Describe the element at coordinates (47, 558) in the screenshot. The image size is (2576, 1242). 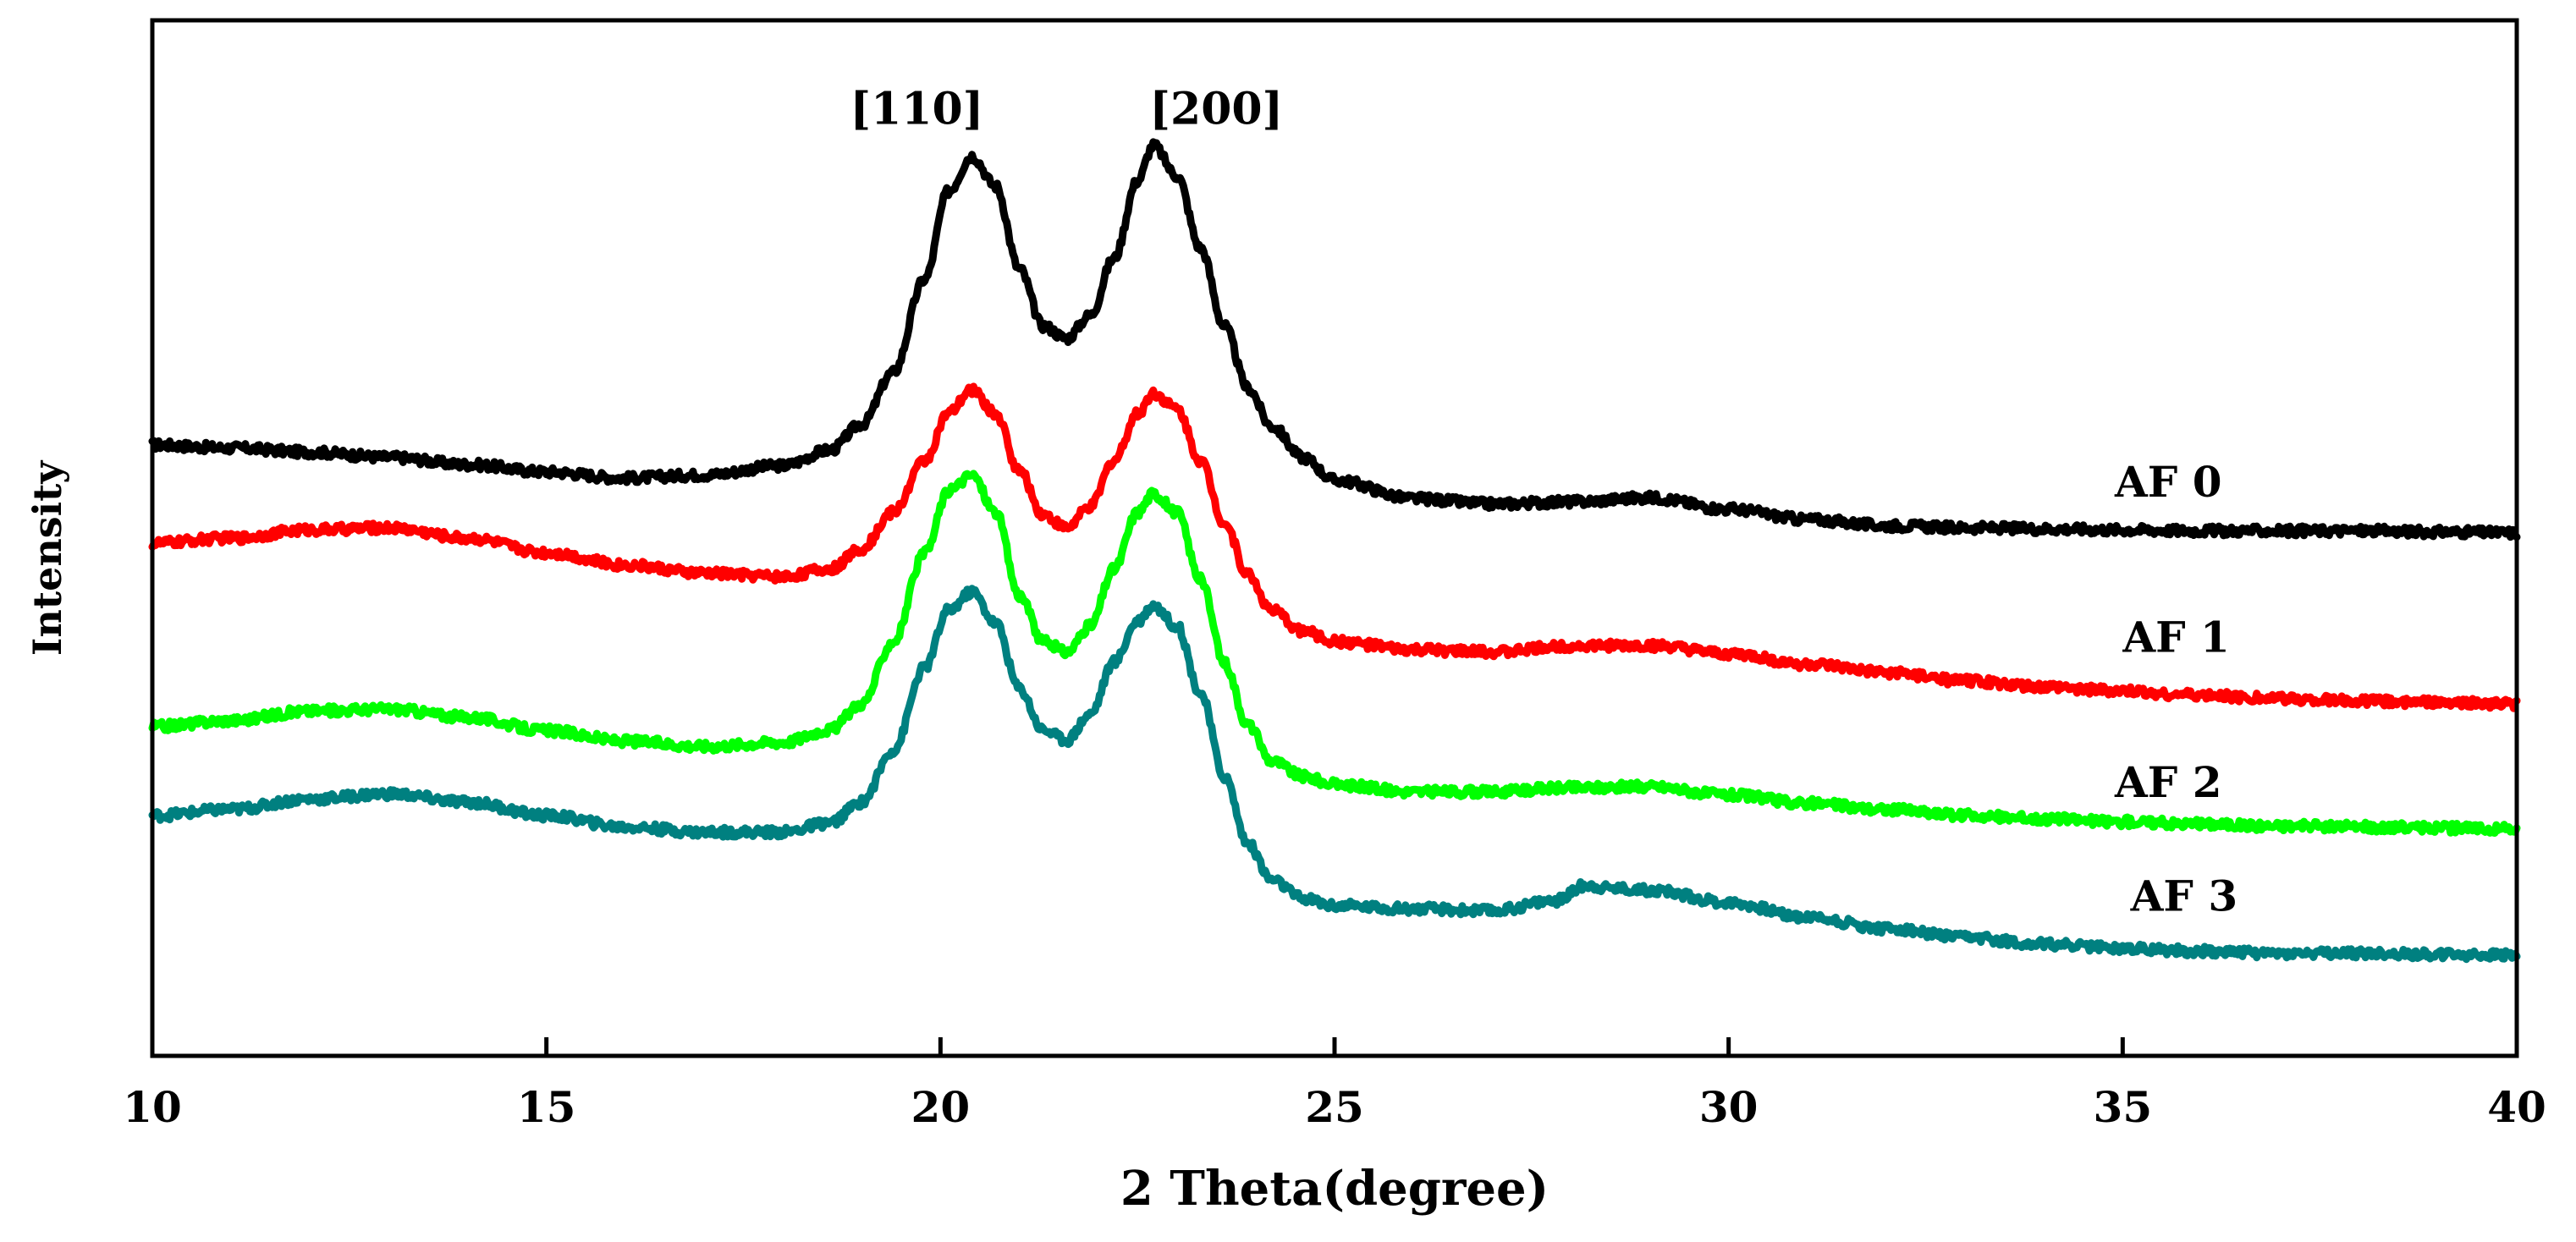
I see `y-axis-title: Intensity` at that location.